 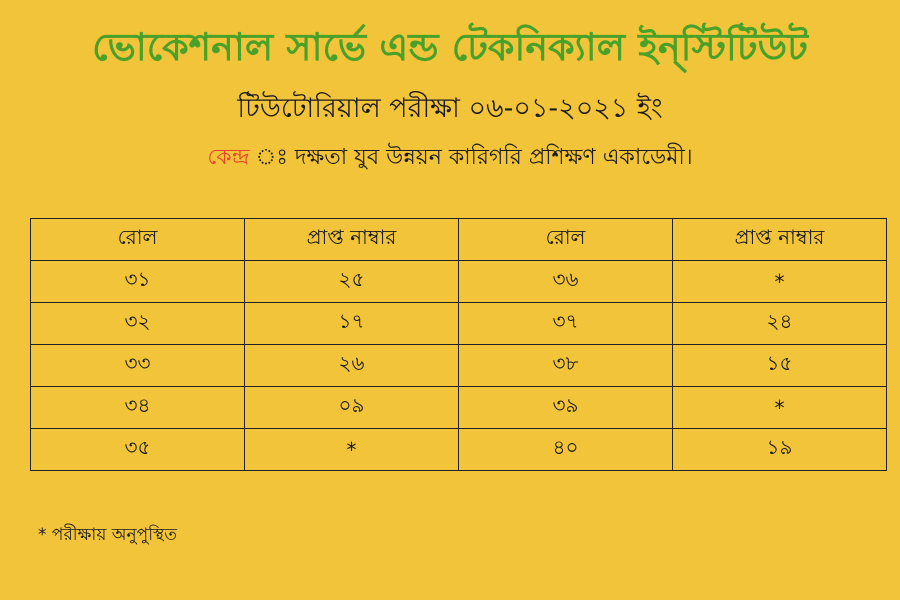 I want to click on table-row: ৩৫ * ৪০ ১৯, so click(x=458, y=449).